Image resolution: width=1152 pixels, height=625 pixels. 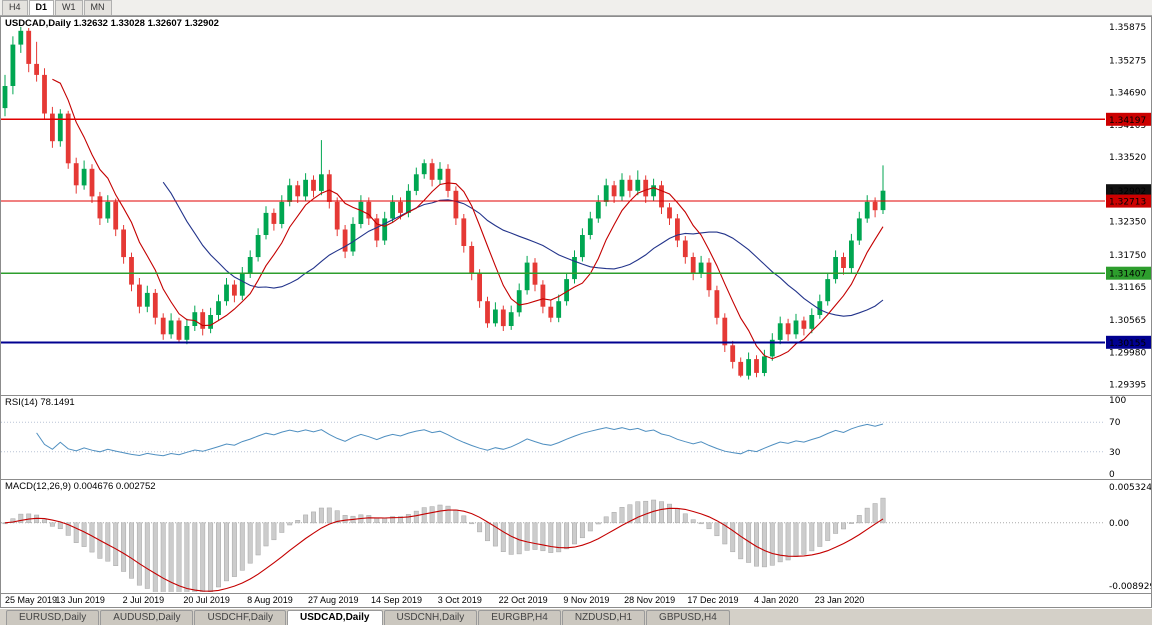 What do you see at coordinates (397, 600) in the screenshot?
I see `x-axis-date-label: 14 Sep 2019` at bounding box center [397, 600].